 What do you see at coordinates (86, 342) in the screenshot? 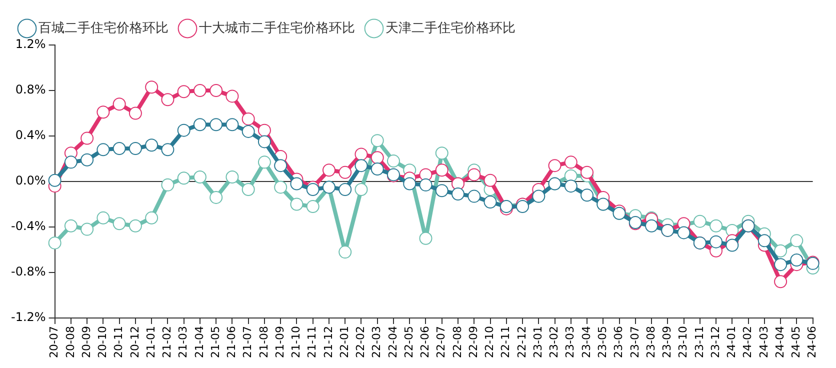
I see `x-tick-label: 20-09` at bounding box center [86, 342].